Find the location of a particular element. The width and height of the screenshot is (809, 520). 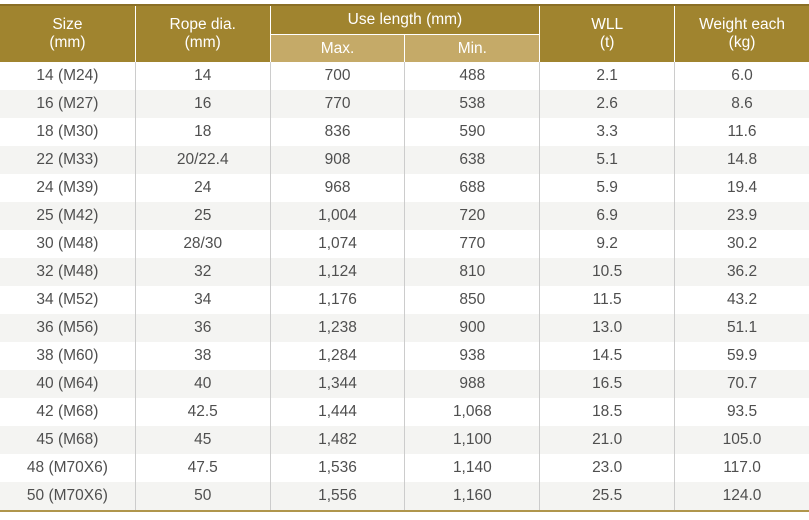

table-row: 25 (M42) 25 1,004 720 6.9 23.9 is located at coordinates (404, 216).